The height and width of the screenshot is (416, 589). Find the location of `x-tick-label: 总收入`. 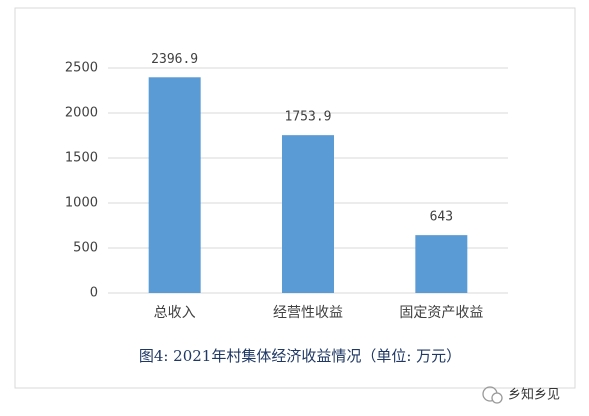

x-tick-label: 总收入 is located at coordinates (175, 313).